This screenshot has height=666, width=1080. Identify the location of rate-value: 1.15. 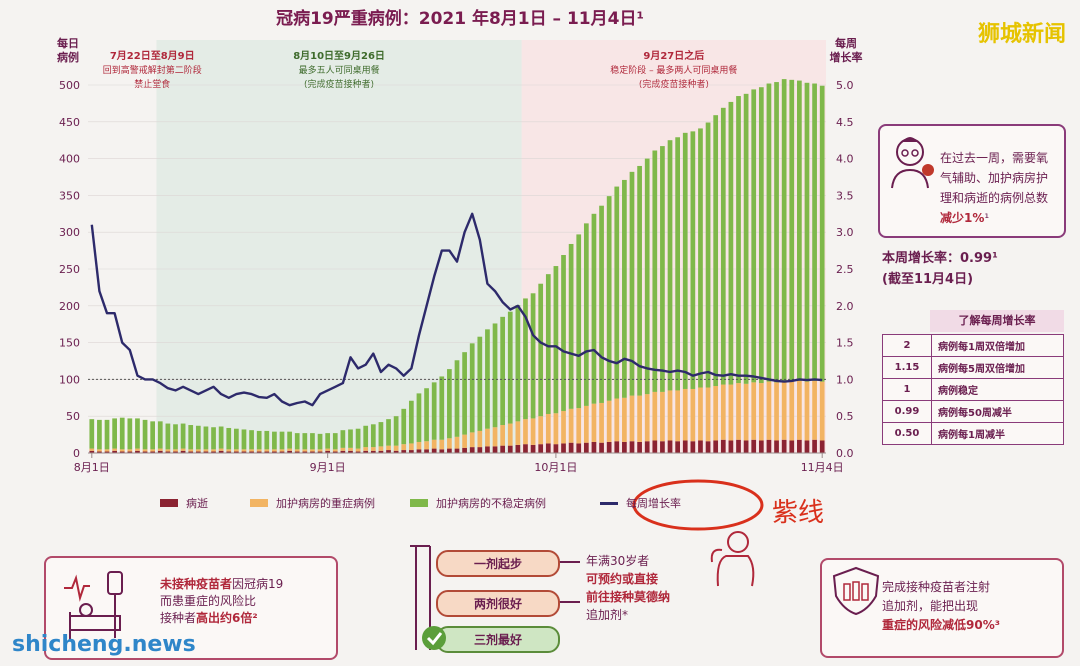
(907, 367).